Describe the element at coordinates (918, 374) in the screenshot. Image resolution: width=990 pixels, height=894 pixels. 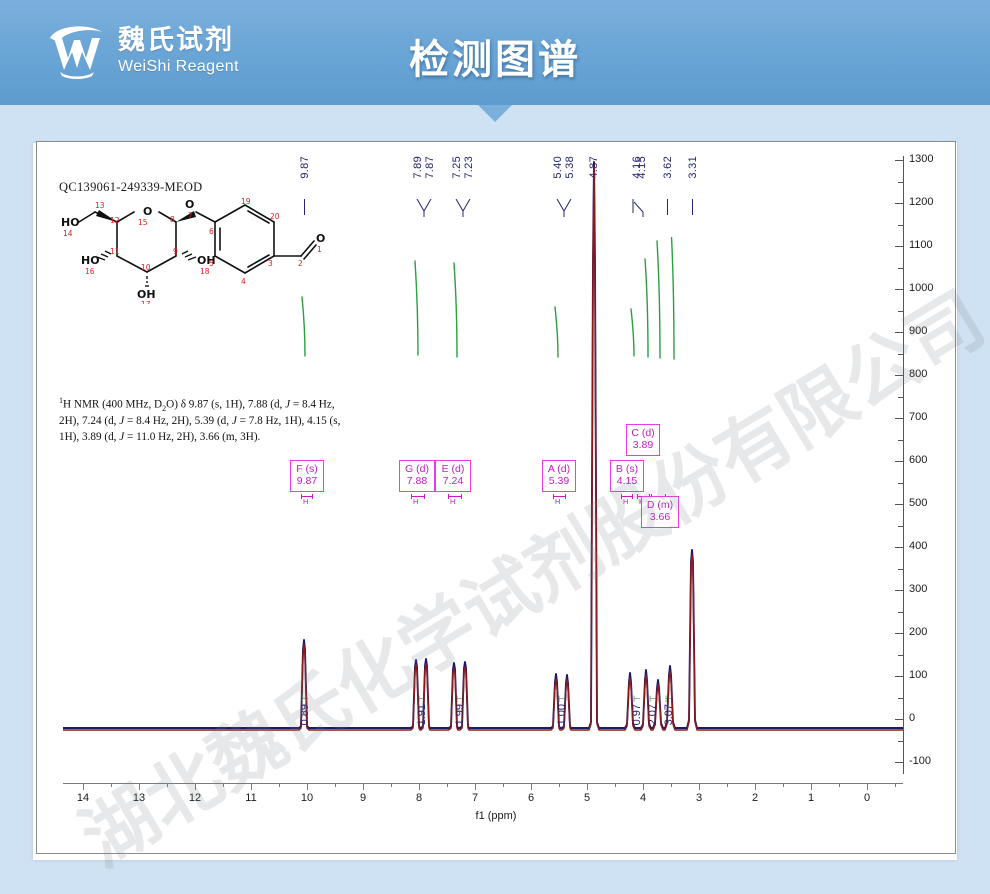
I see `y-tick-label-800: 800` at that location.